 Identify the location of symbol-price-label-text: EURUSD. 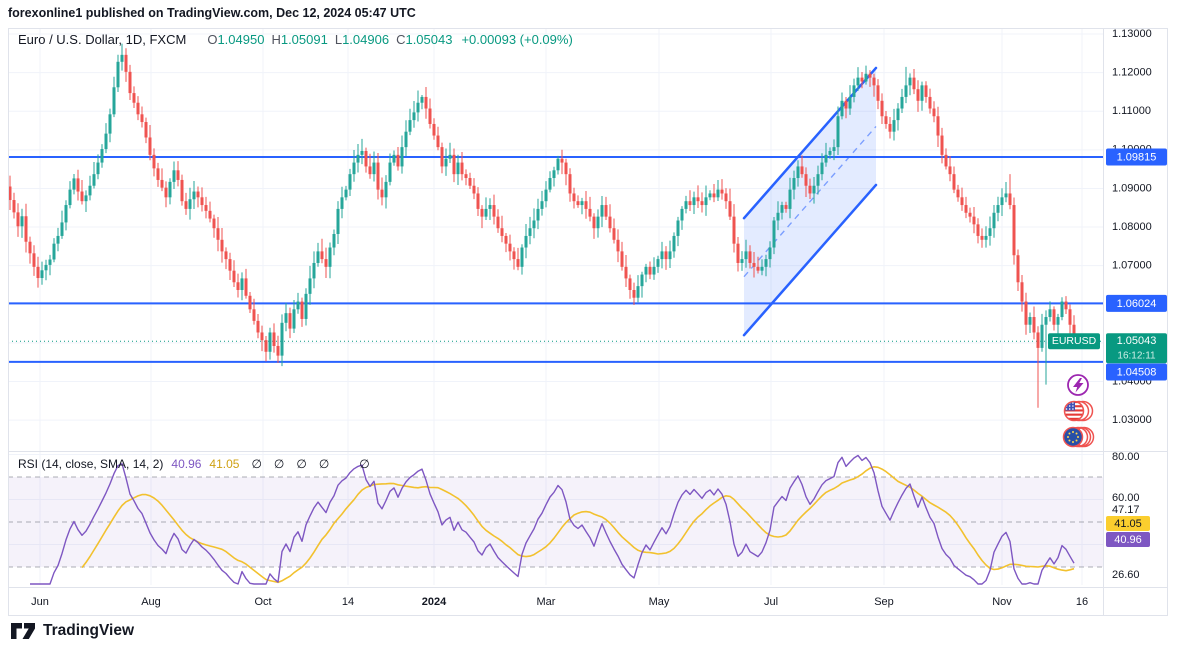
(1074, 341).